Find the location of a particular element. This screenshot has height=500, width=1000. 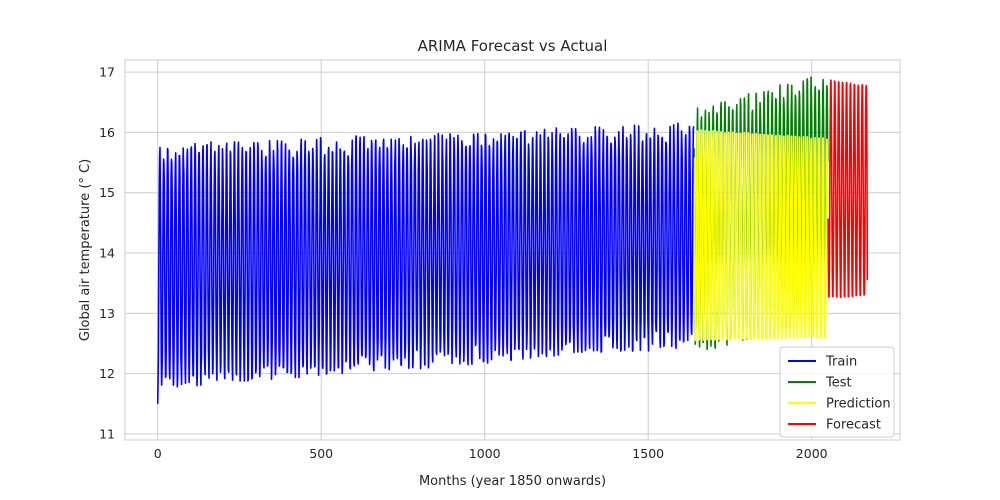

x-tick-label: 500 is located at coordinates (321, 453).